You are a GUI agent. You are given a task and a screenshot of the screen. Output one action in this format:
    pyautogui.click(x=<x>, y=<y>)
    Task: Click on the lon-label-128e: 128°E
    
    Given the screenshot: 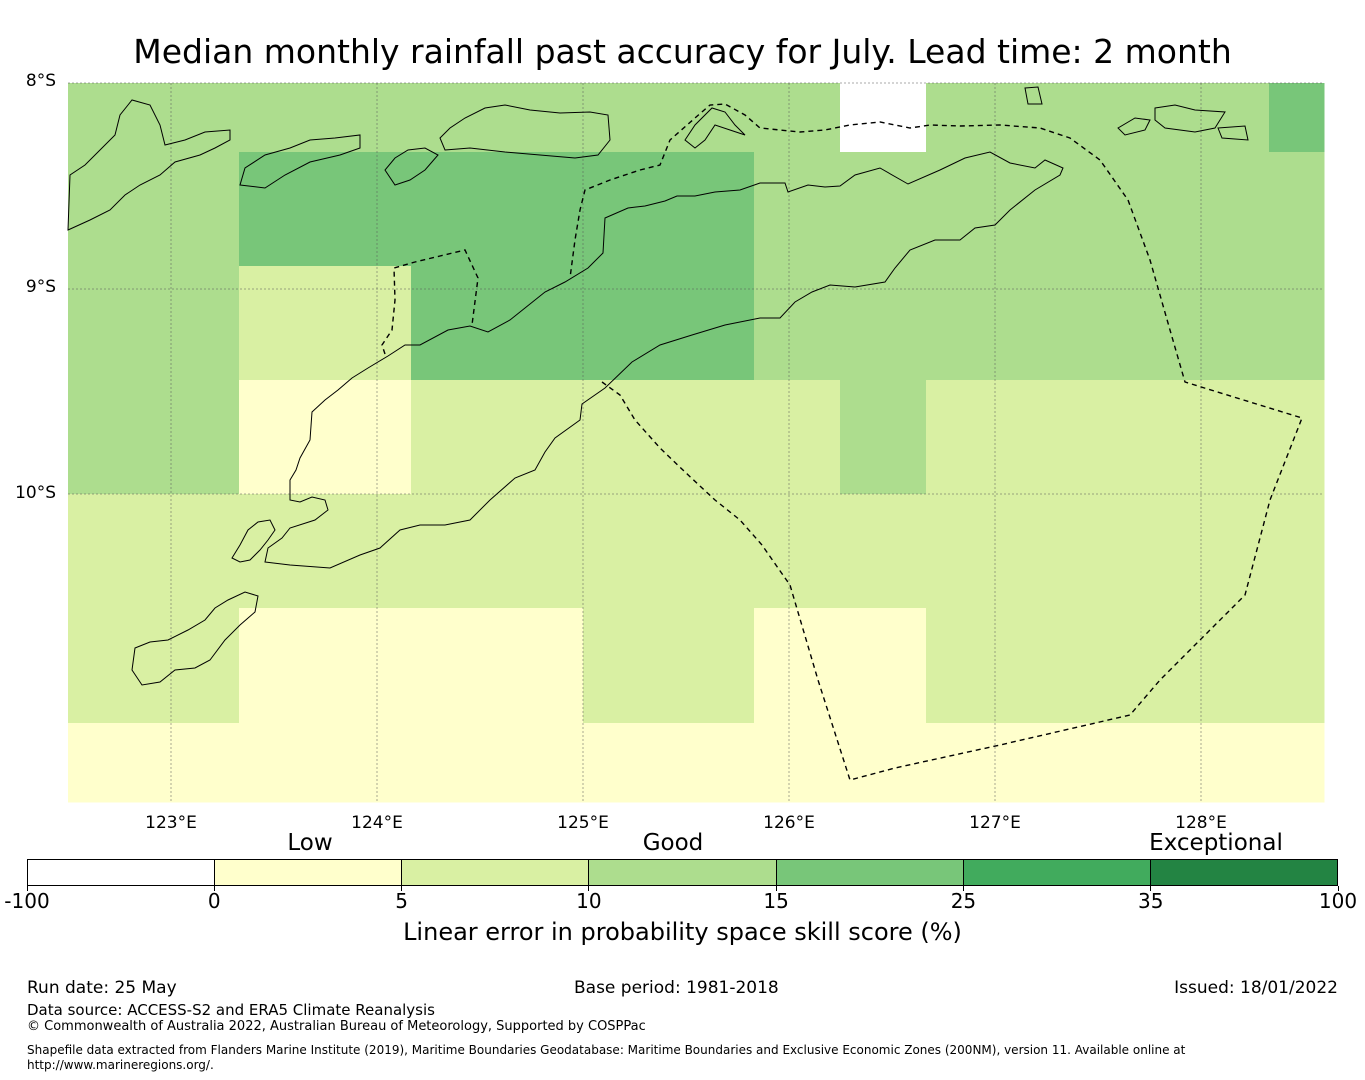 What is the action you would take?
    pyautogui.click(x=1201, y=823)
    